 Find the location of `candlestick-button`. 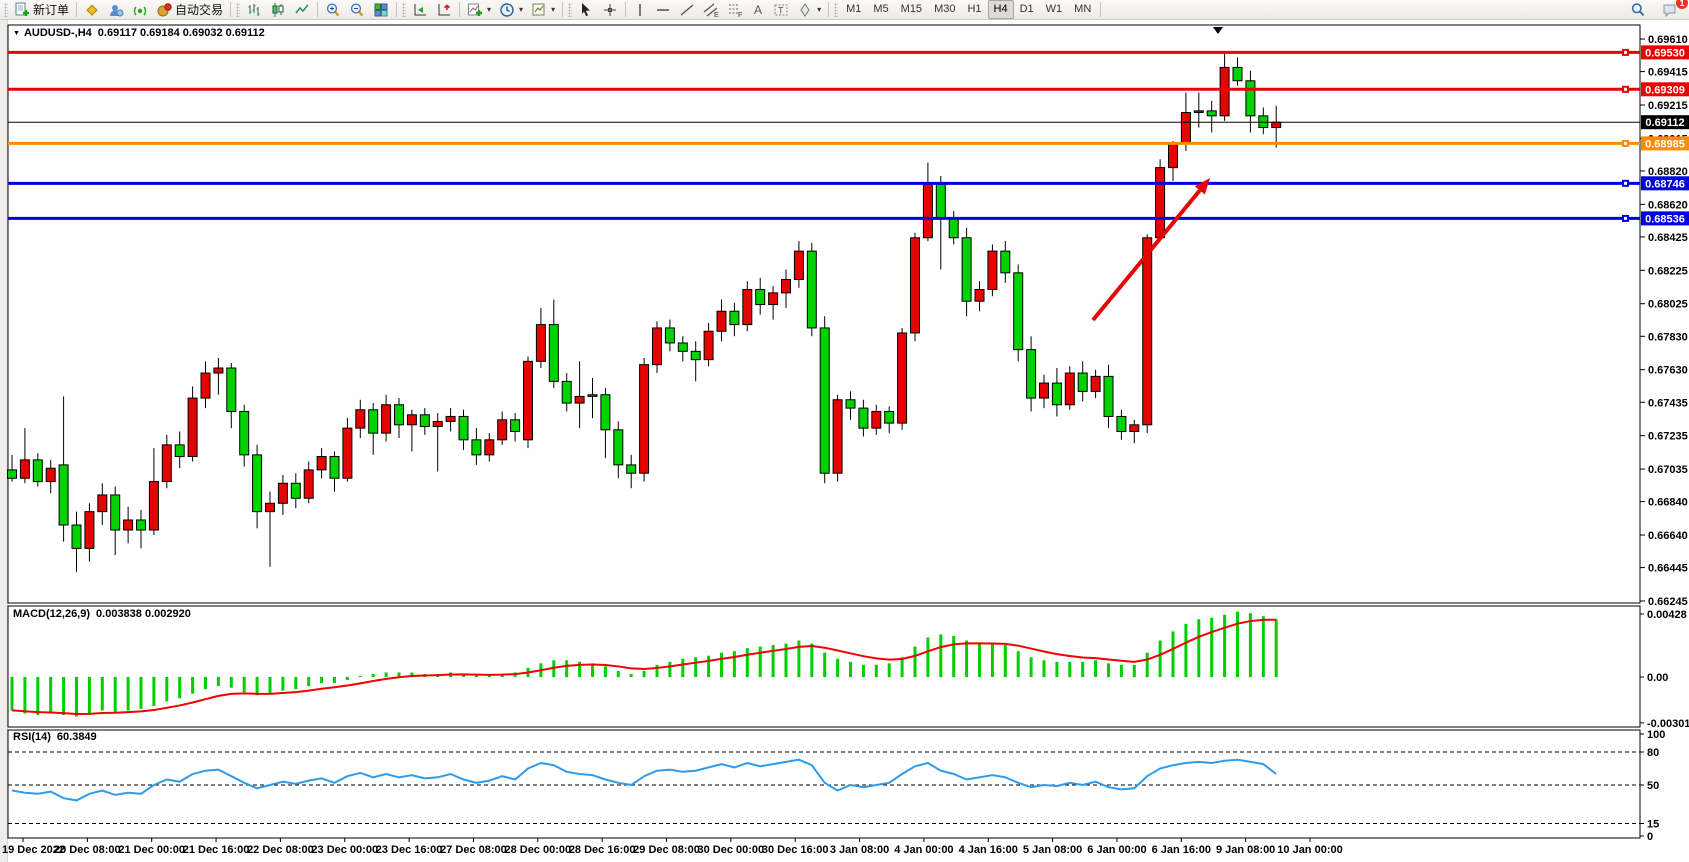

candlestick-button is located at coordinates (278, 10).